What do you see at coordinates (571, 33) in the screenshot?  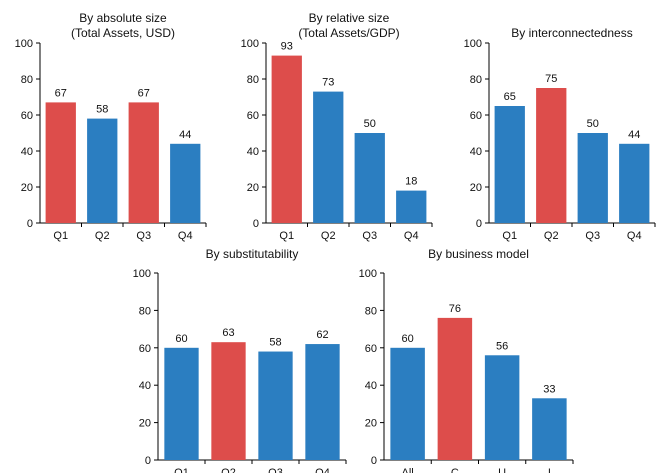 I see `panel-3-title: By interconnectedness` at bounding box center [571, 33].